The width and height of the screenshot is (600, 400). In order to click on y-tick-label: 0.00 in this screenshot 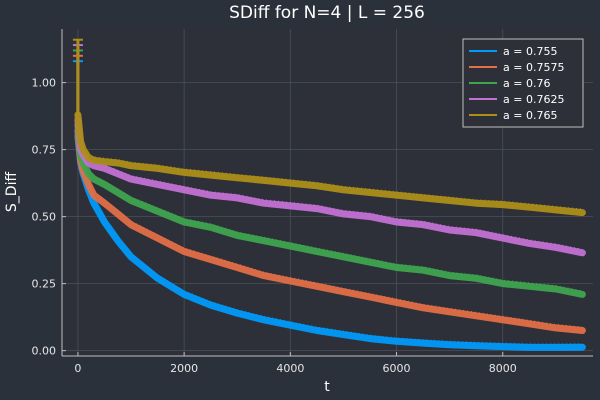, I will do `click(44, 351)`.